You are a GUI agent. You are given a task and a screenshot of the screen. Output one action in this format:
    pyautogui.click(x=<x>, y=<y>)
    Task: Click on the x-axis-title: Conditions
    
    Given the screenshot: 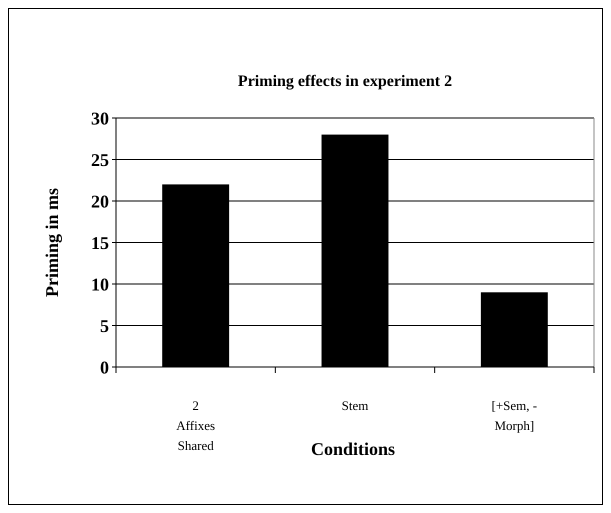 What is the action you would take?
    pyautogui.click(x=353, y=449)
    